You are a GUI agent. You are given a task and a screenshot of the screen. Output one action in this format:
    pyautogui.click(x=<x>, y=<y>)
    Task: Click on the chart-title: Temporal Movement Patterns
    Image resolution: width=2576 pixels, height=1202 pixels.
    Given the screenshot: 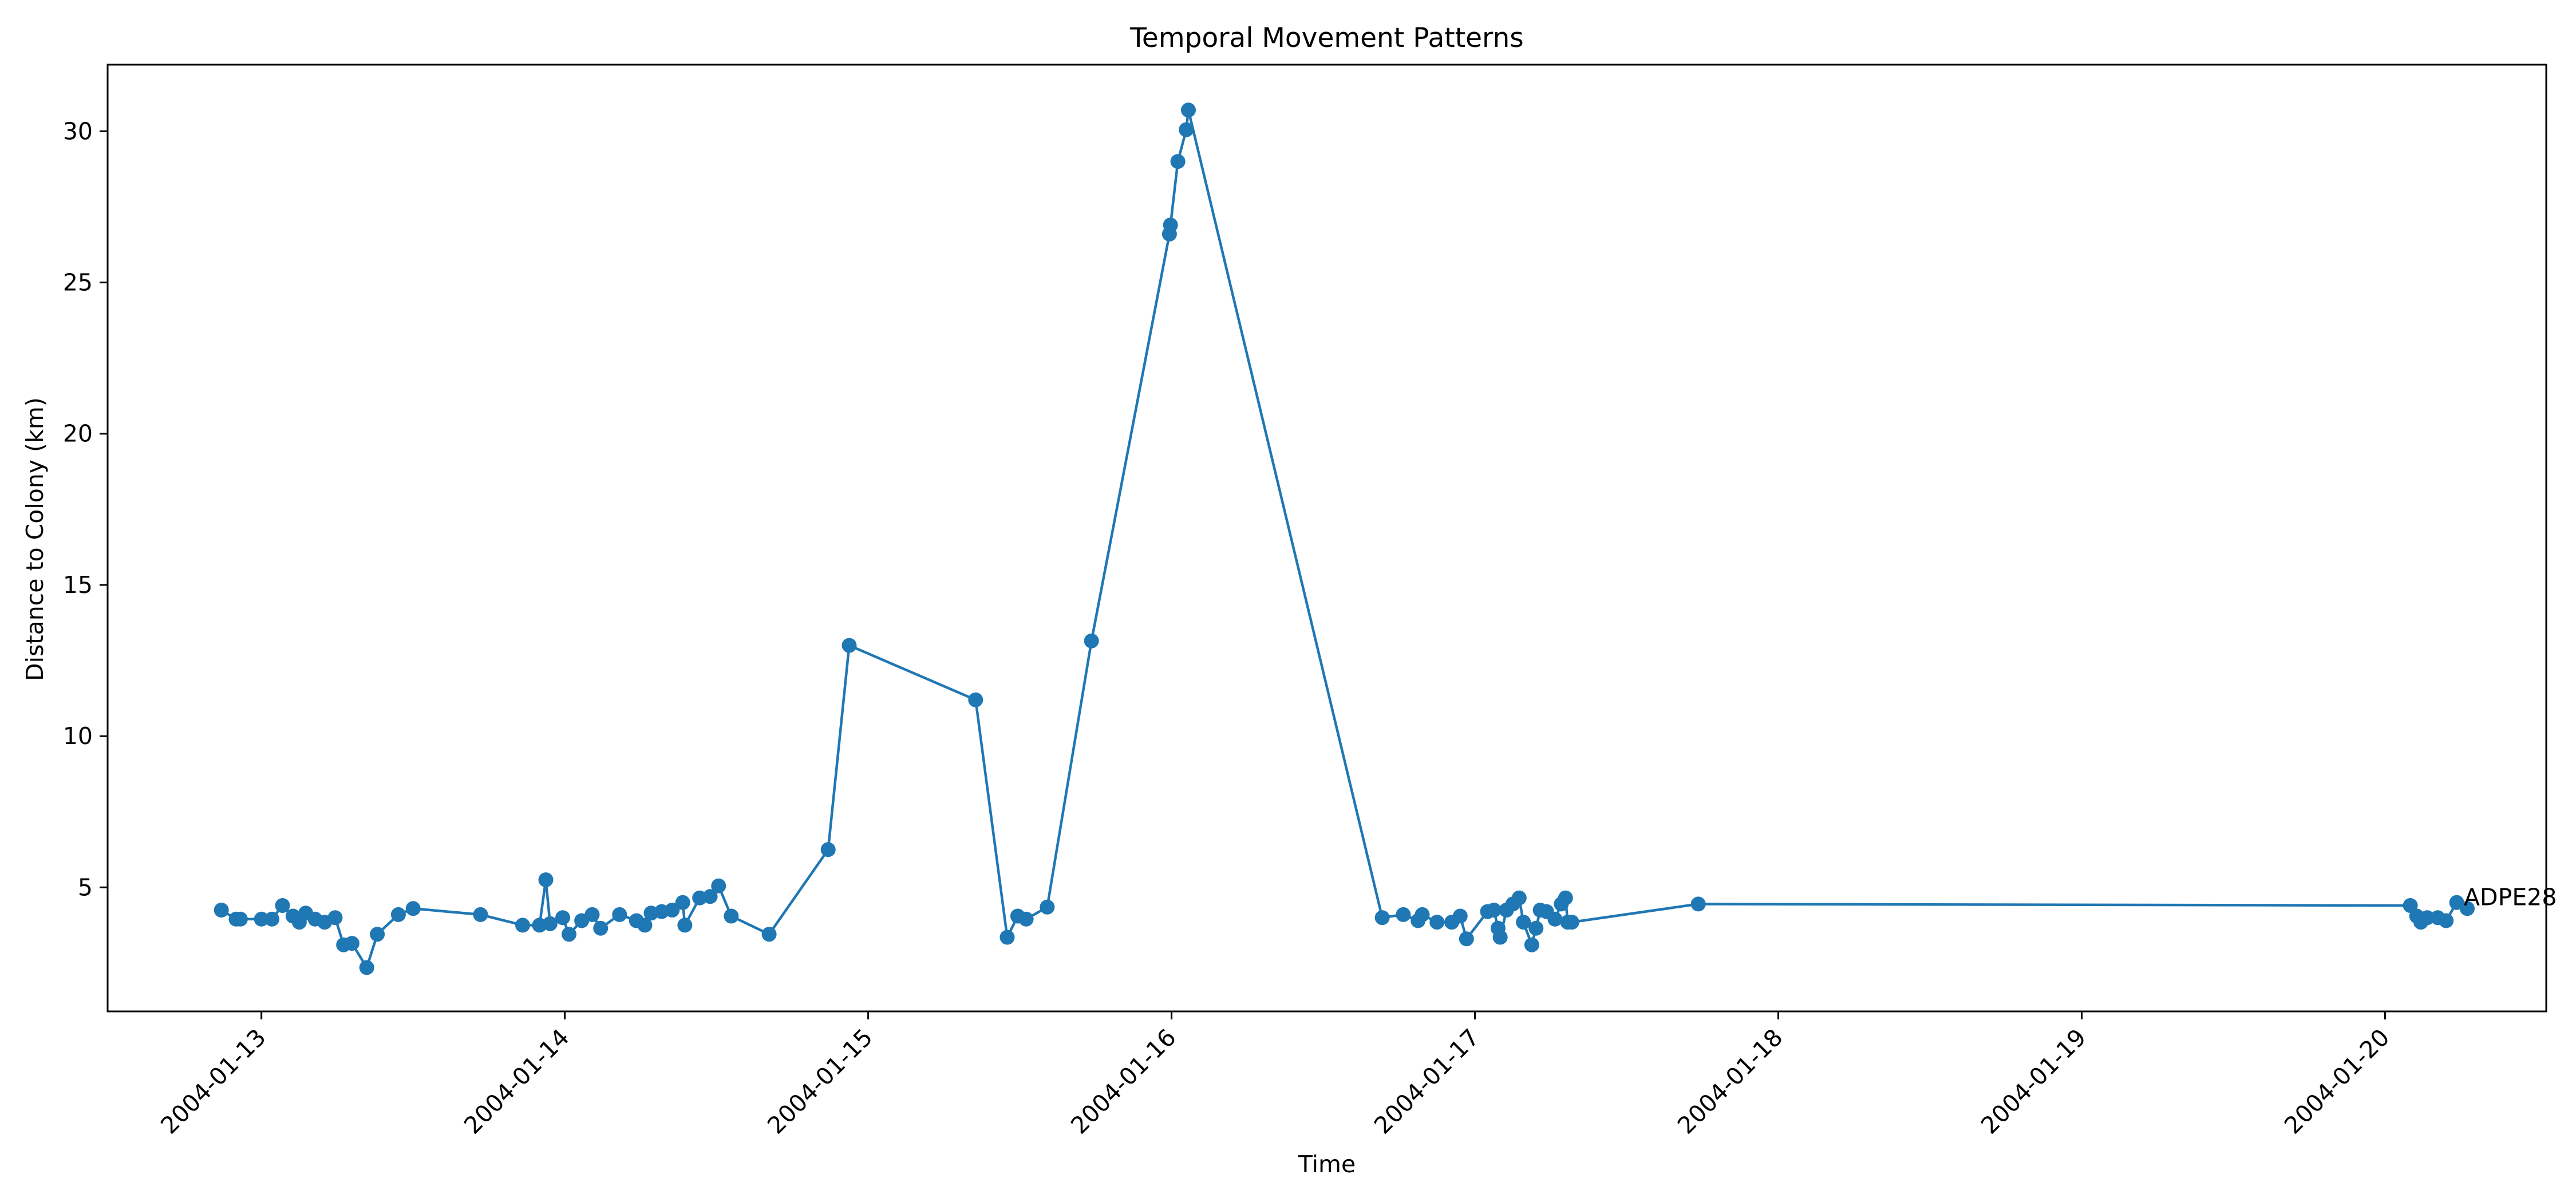 What is the action you would take?
    pyautogui.click(x=1326, y=38)
    